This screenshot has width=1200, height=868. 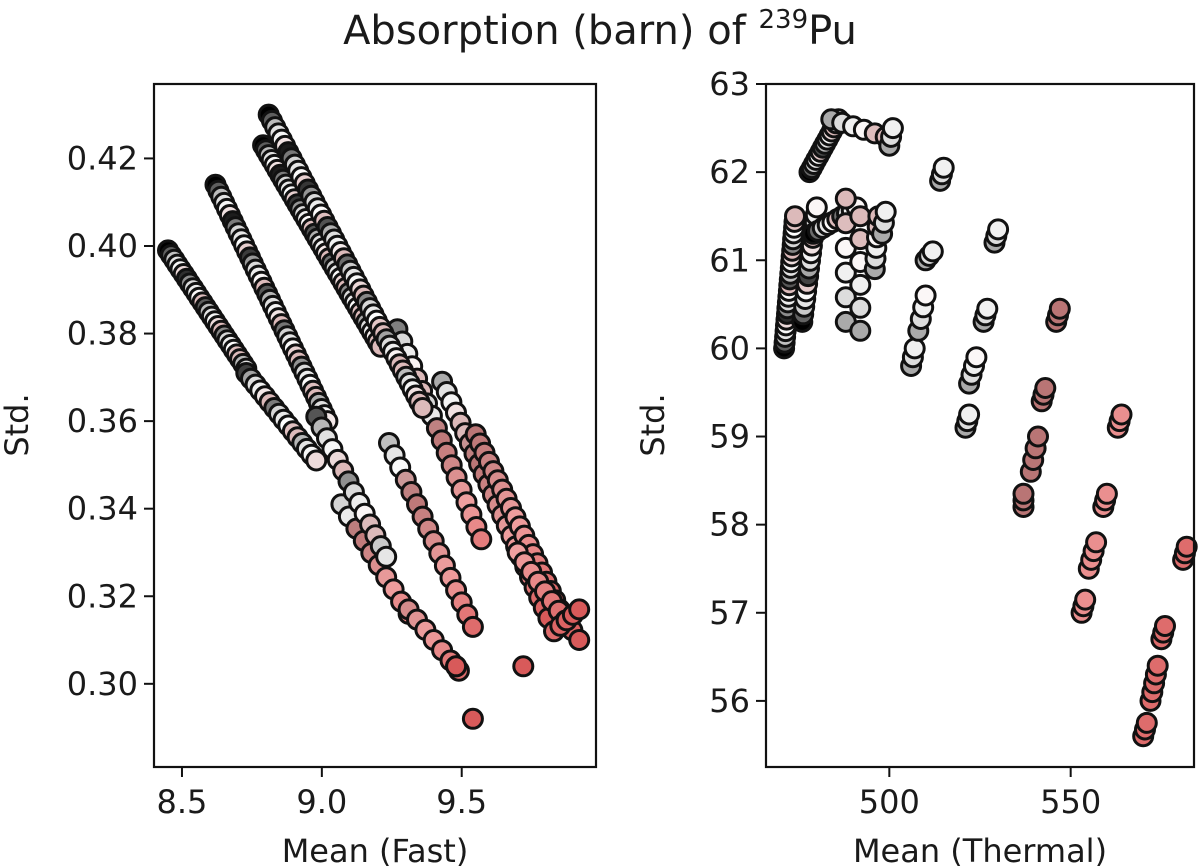 I want to click on y-tick-label: 62, so click(x=729, y=172).